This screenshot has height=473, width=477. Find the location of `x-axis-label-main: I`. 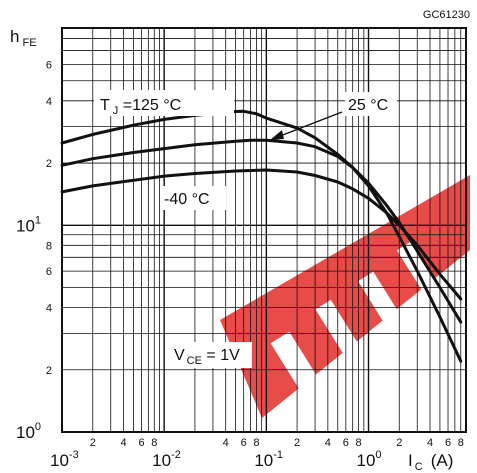

x-axis-label-main: I is located at coordinates (410, 460).